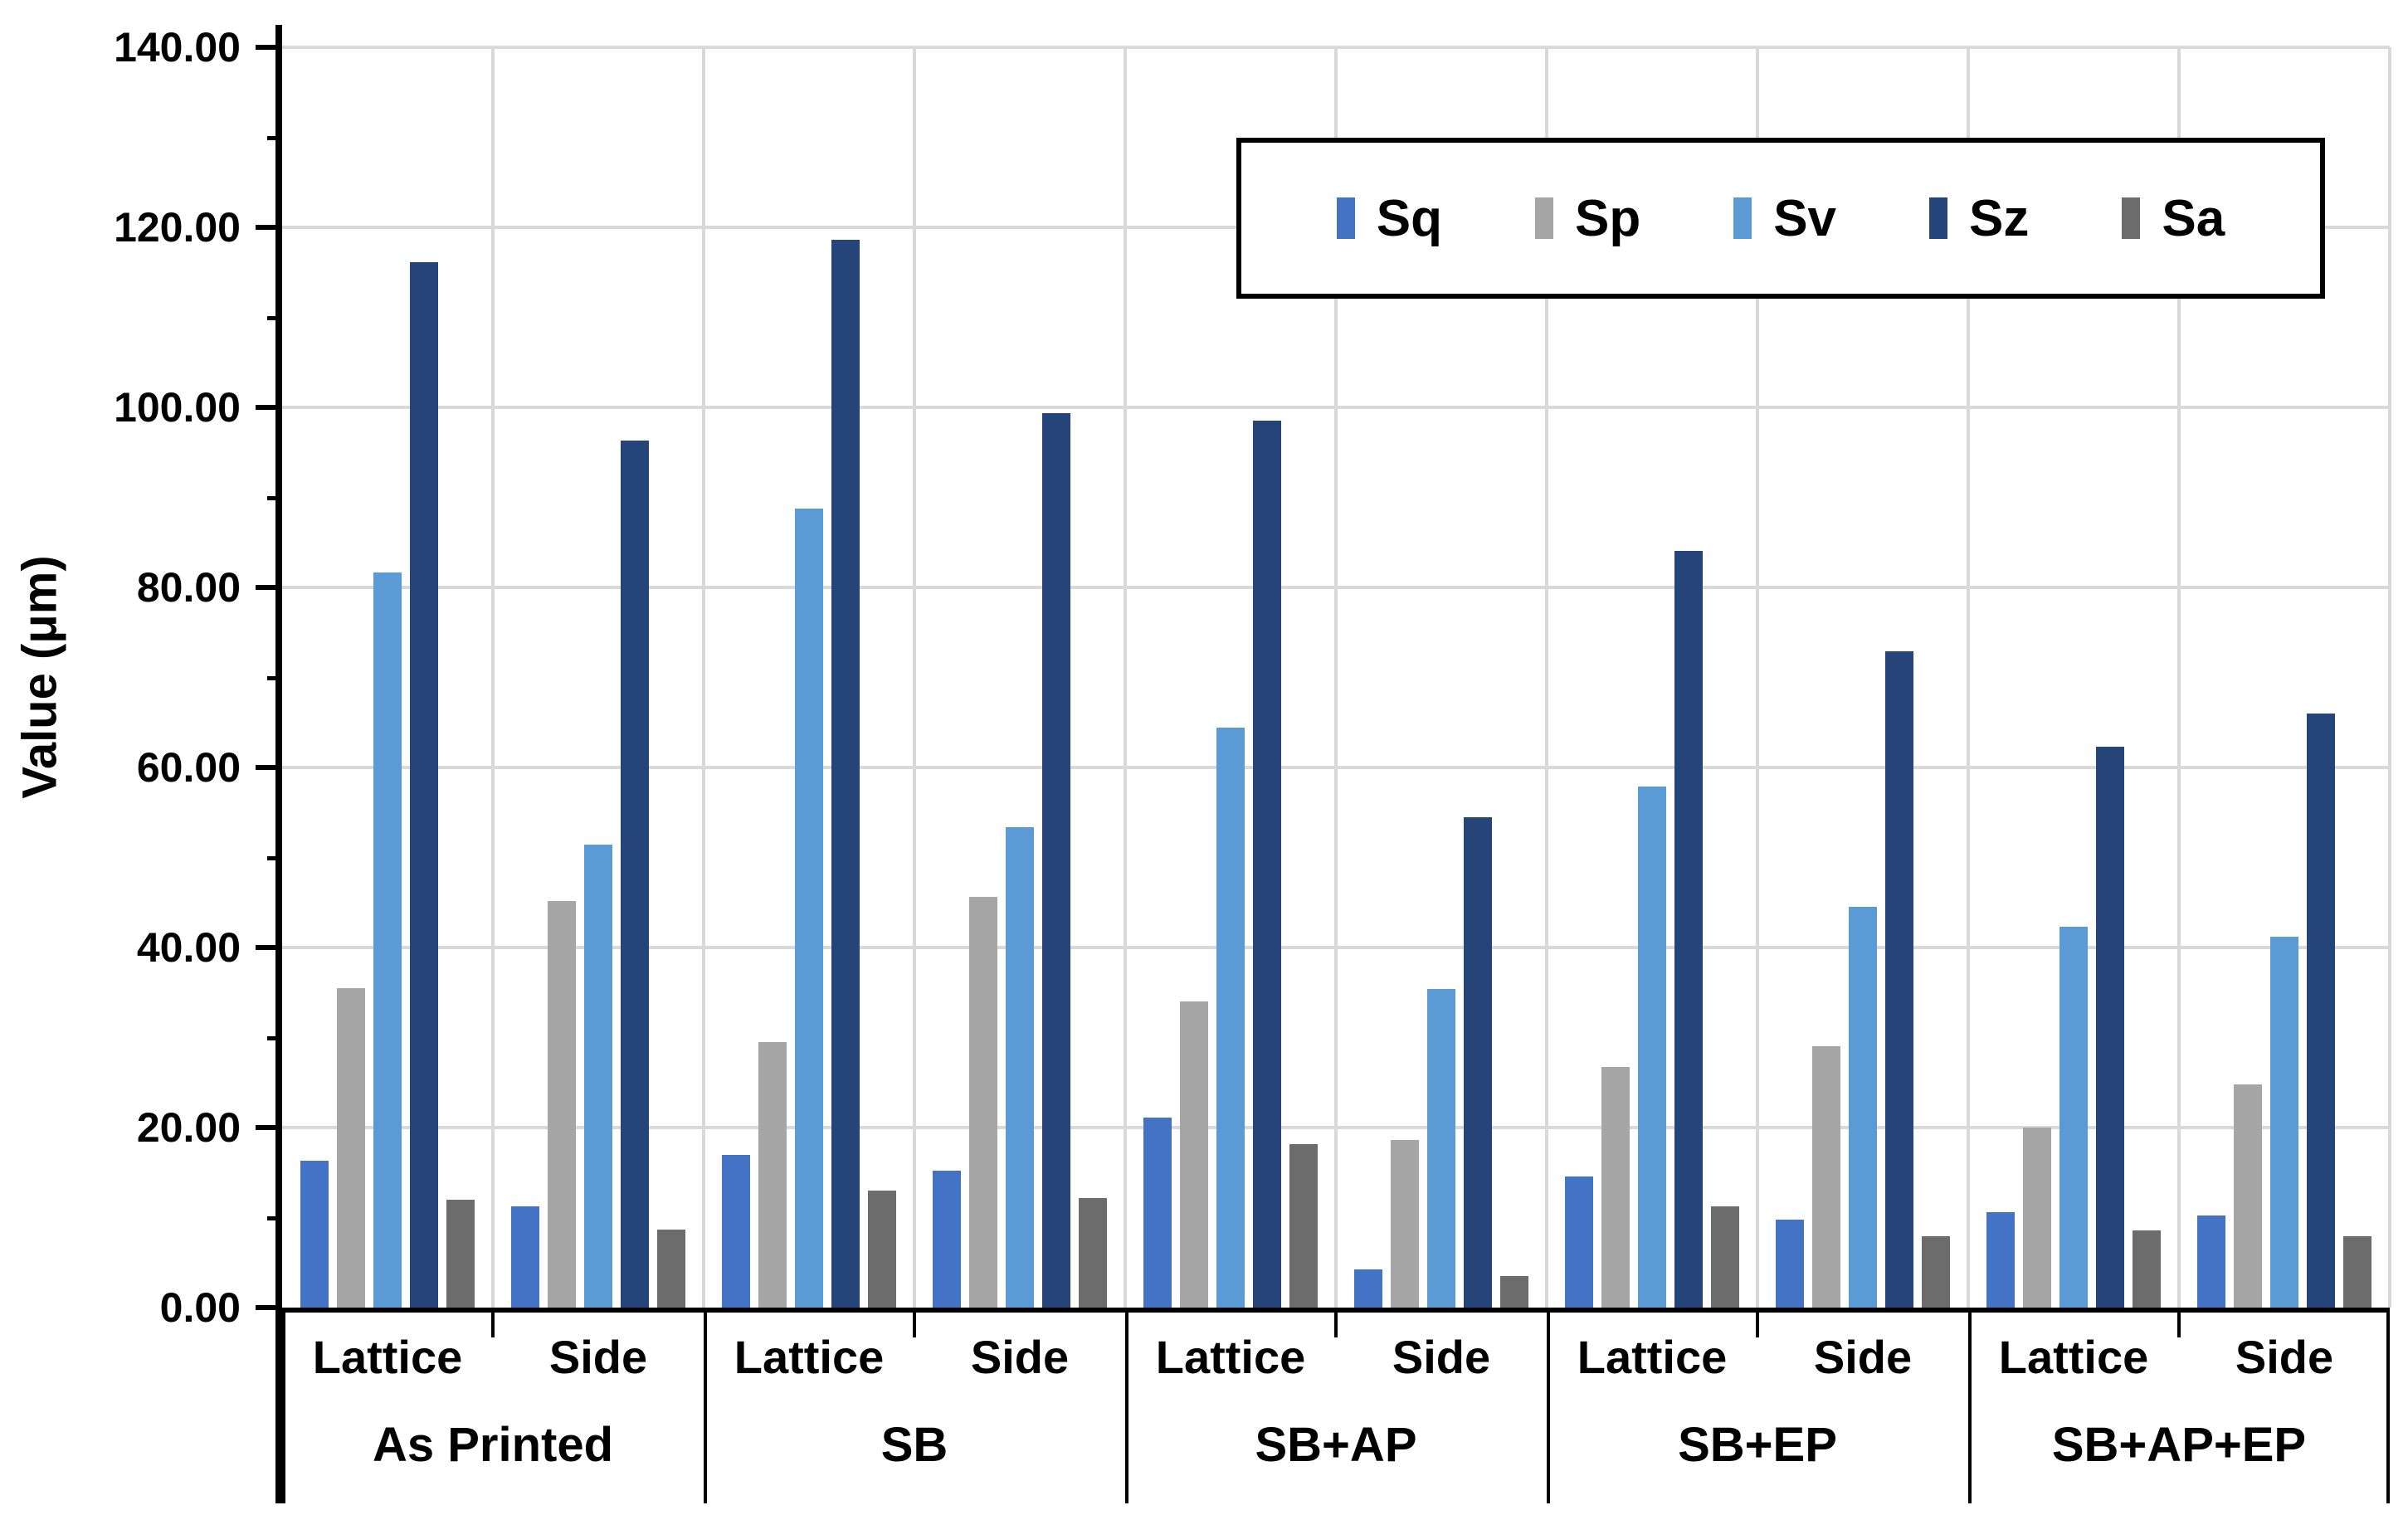 The height and width of the screenshot is (1515, 2408). What do you see at coordinates (562, 1104) in the screenshot?
I see `bar-sp-as-printed-side` at bounding box center [562, 1104].